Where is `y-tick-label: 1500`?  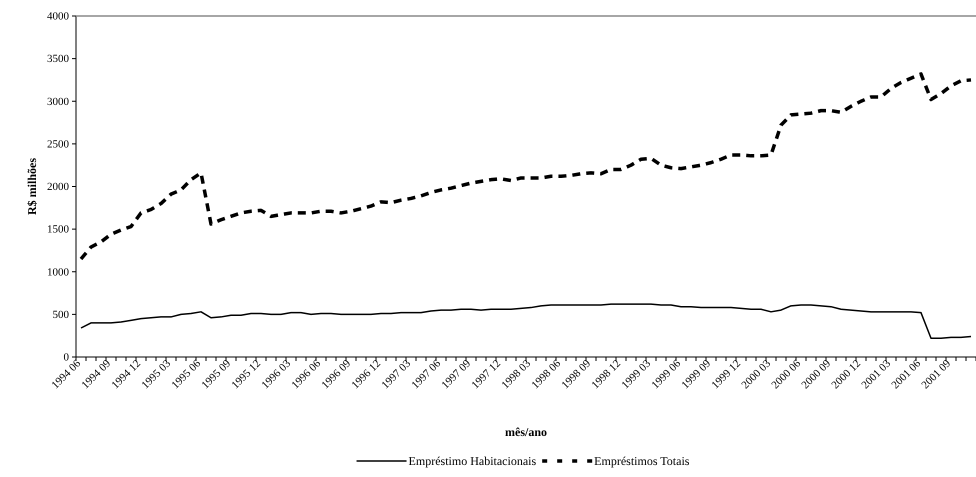 y-tick-label: 1500 is located at coordinates (58, 230).